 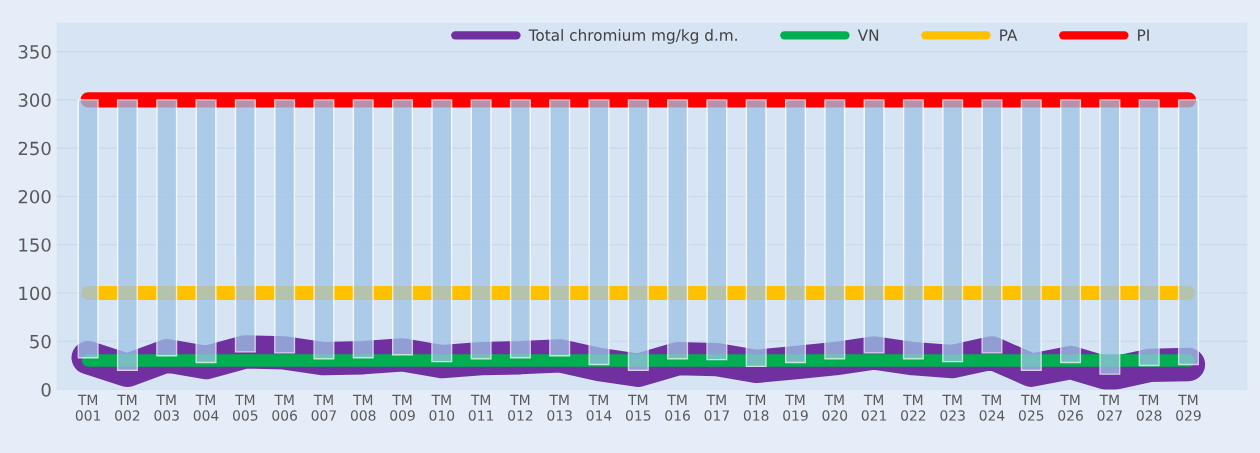 I want to click on y-tick-label: 50, so click(x=40, y=341).